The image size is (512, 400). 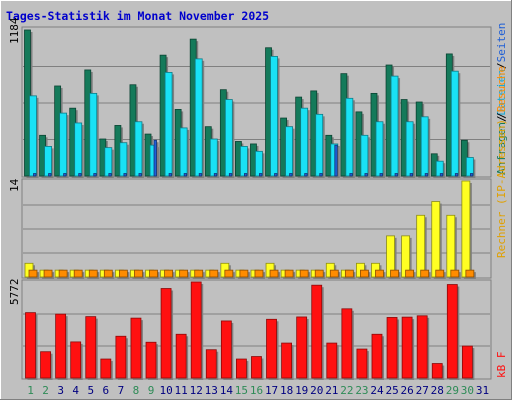 I want to click on x-label-day-9: 9, so click(x=151, y=390).